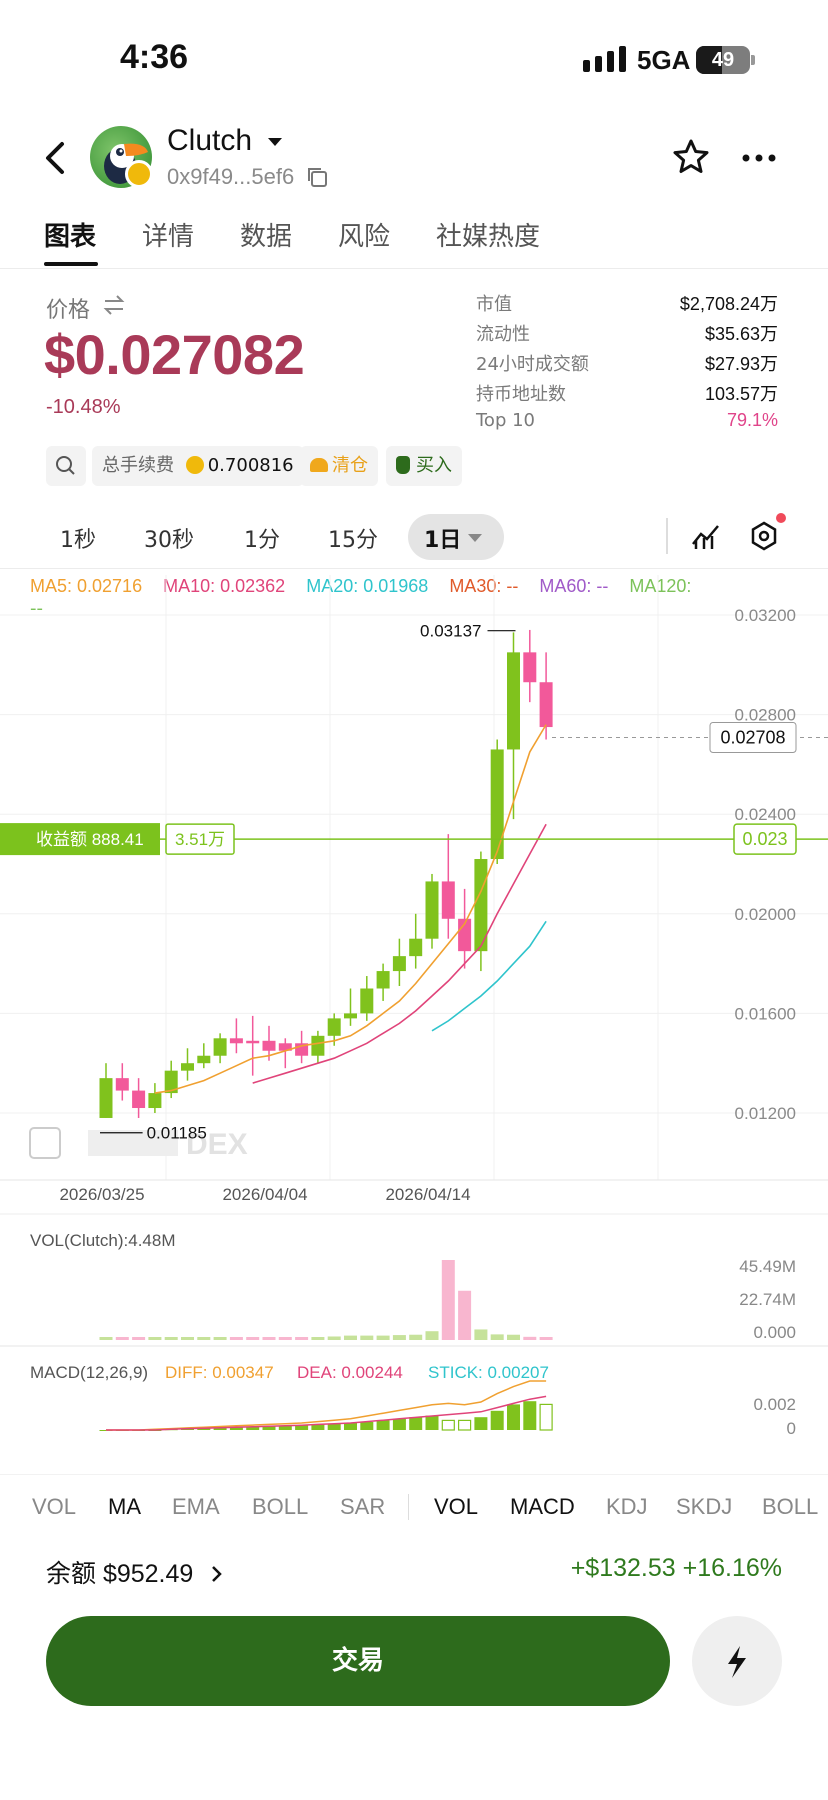  What do you see at coordinates (604, 59) in the screenshot?
I see `signal-icon` at bounding box center [604, 59].